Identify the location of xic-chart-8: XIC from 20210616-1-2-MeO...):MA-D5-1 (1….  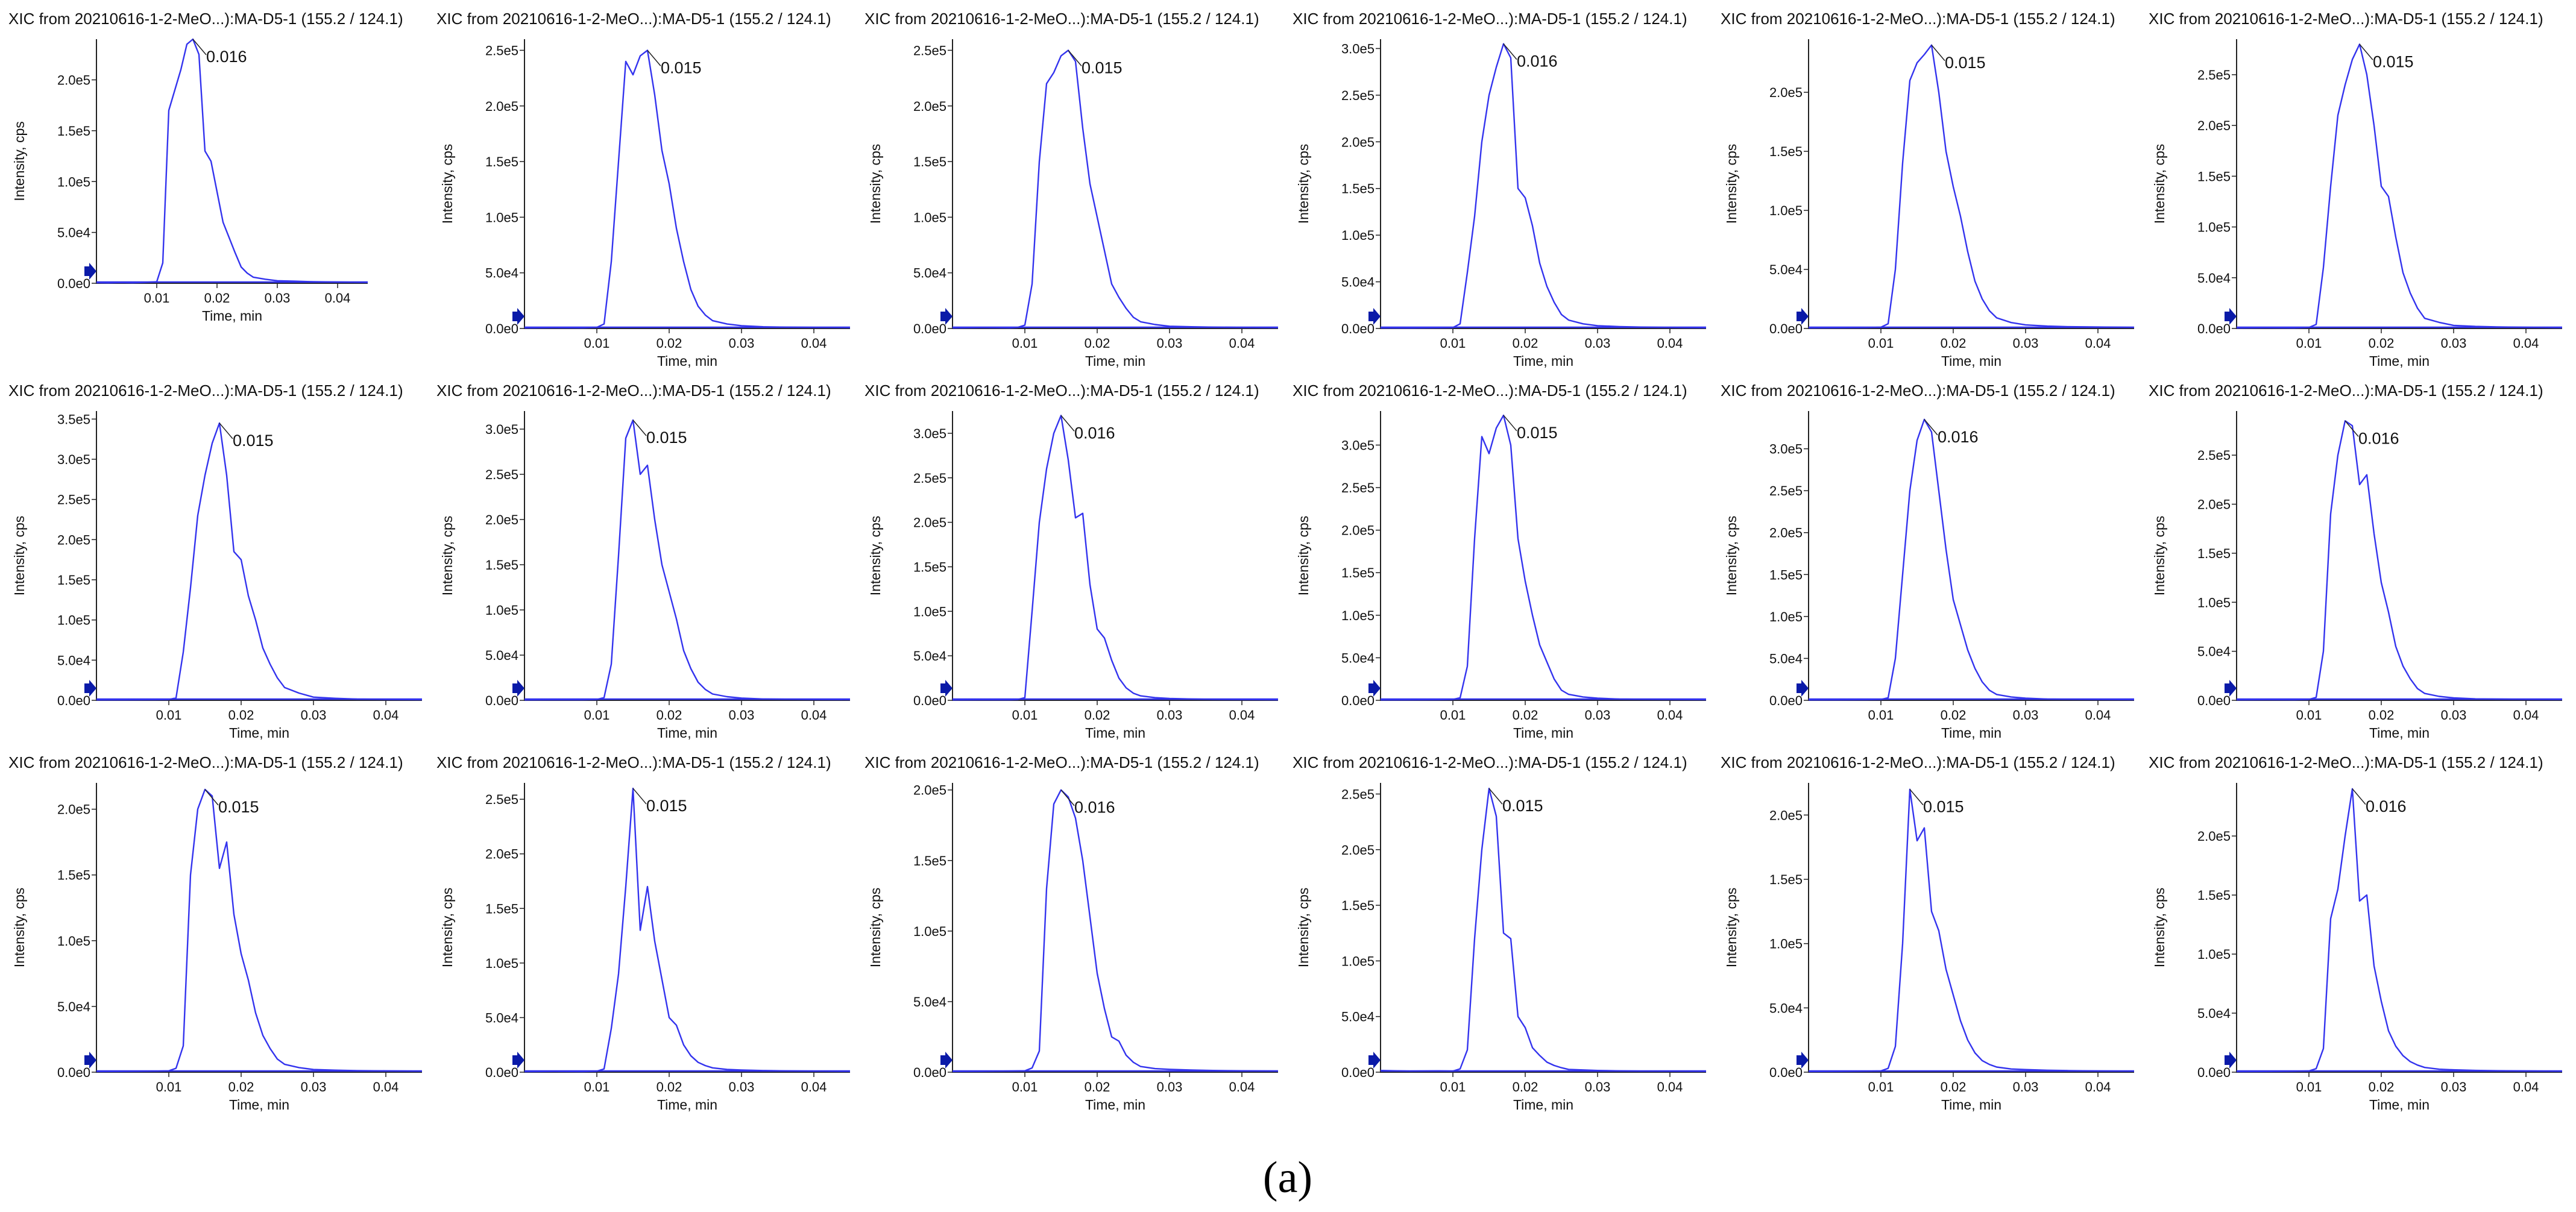
(642, 557).